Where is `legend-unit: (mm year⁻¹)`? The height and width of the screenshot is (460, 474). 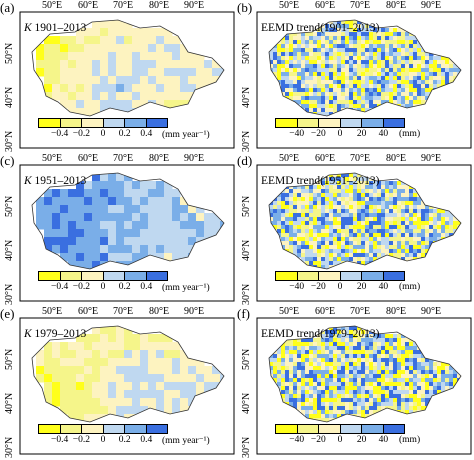 legend-unit: (mm year⁻¹) is located at coordinates (186, 135).